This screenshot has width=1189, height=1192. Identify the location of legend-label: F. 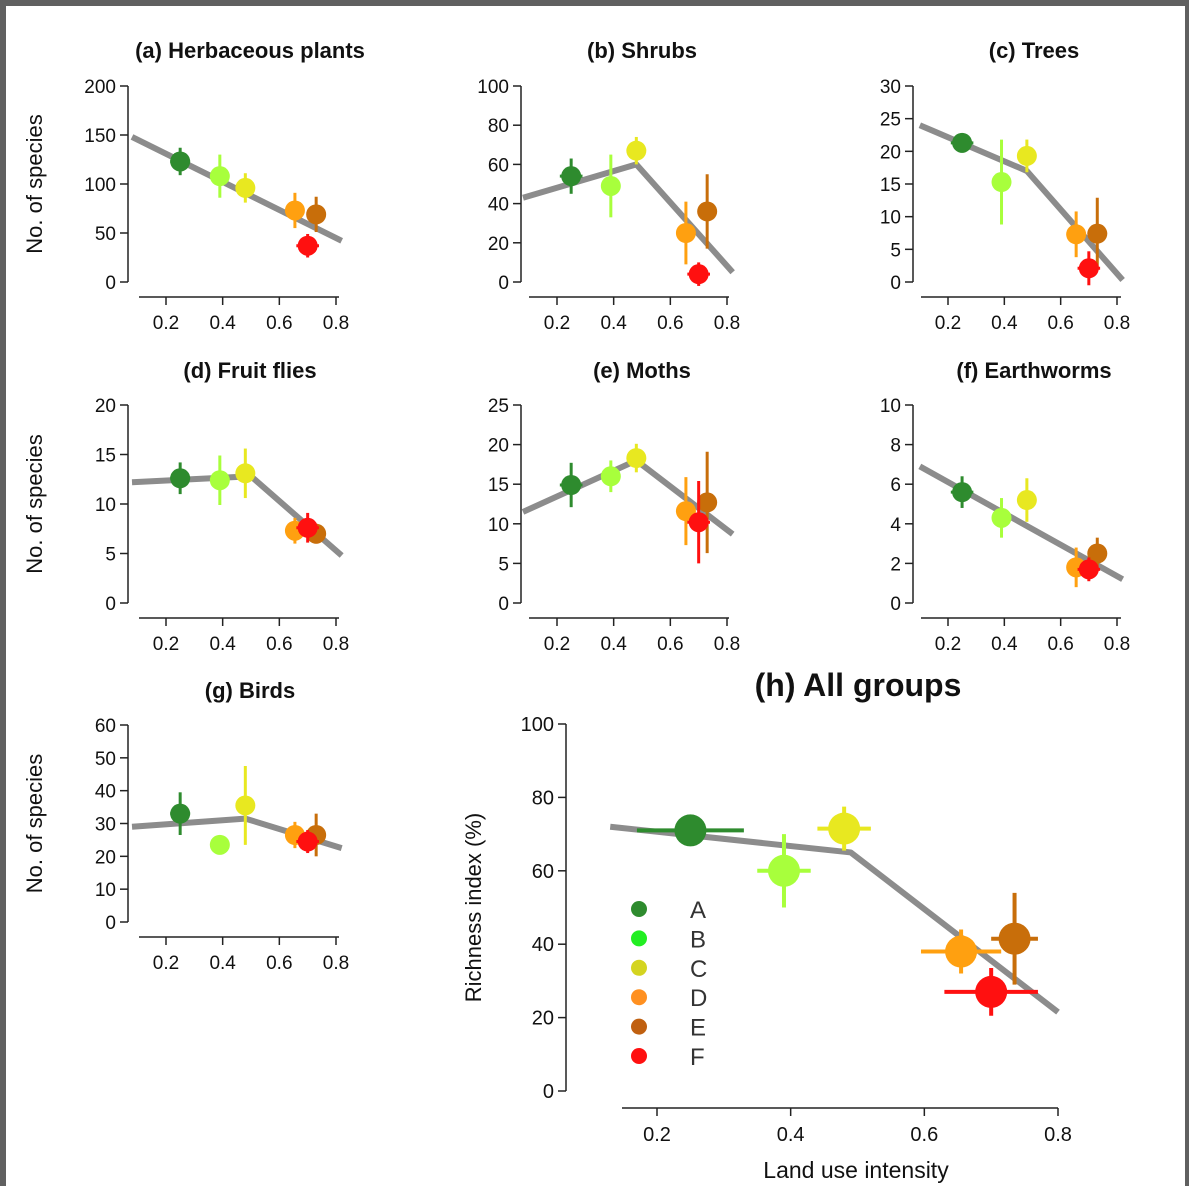
(697, 1057).